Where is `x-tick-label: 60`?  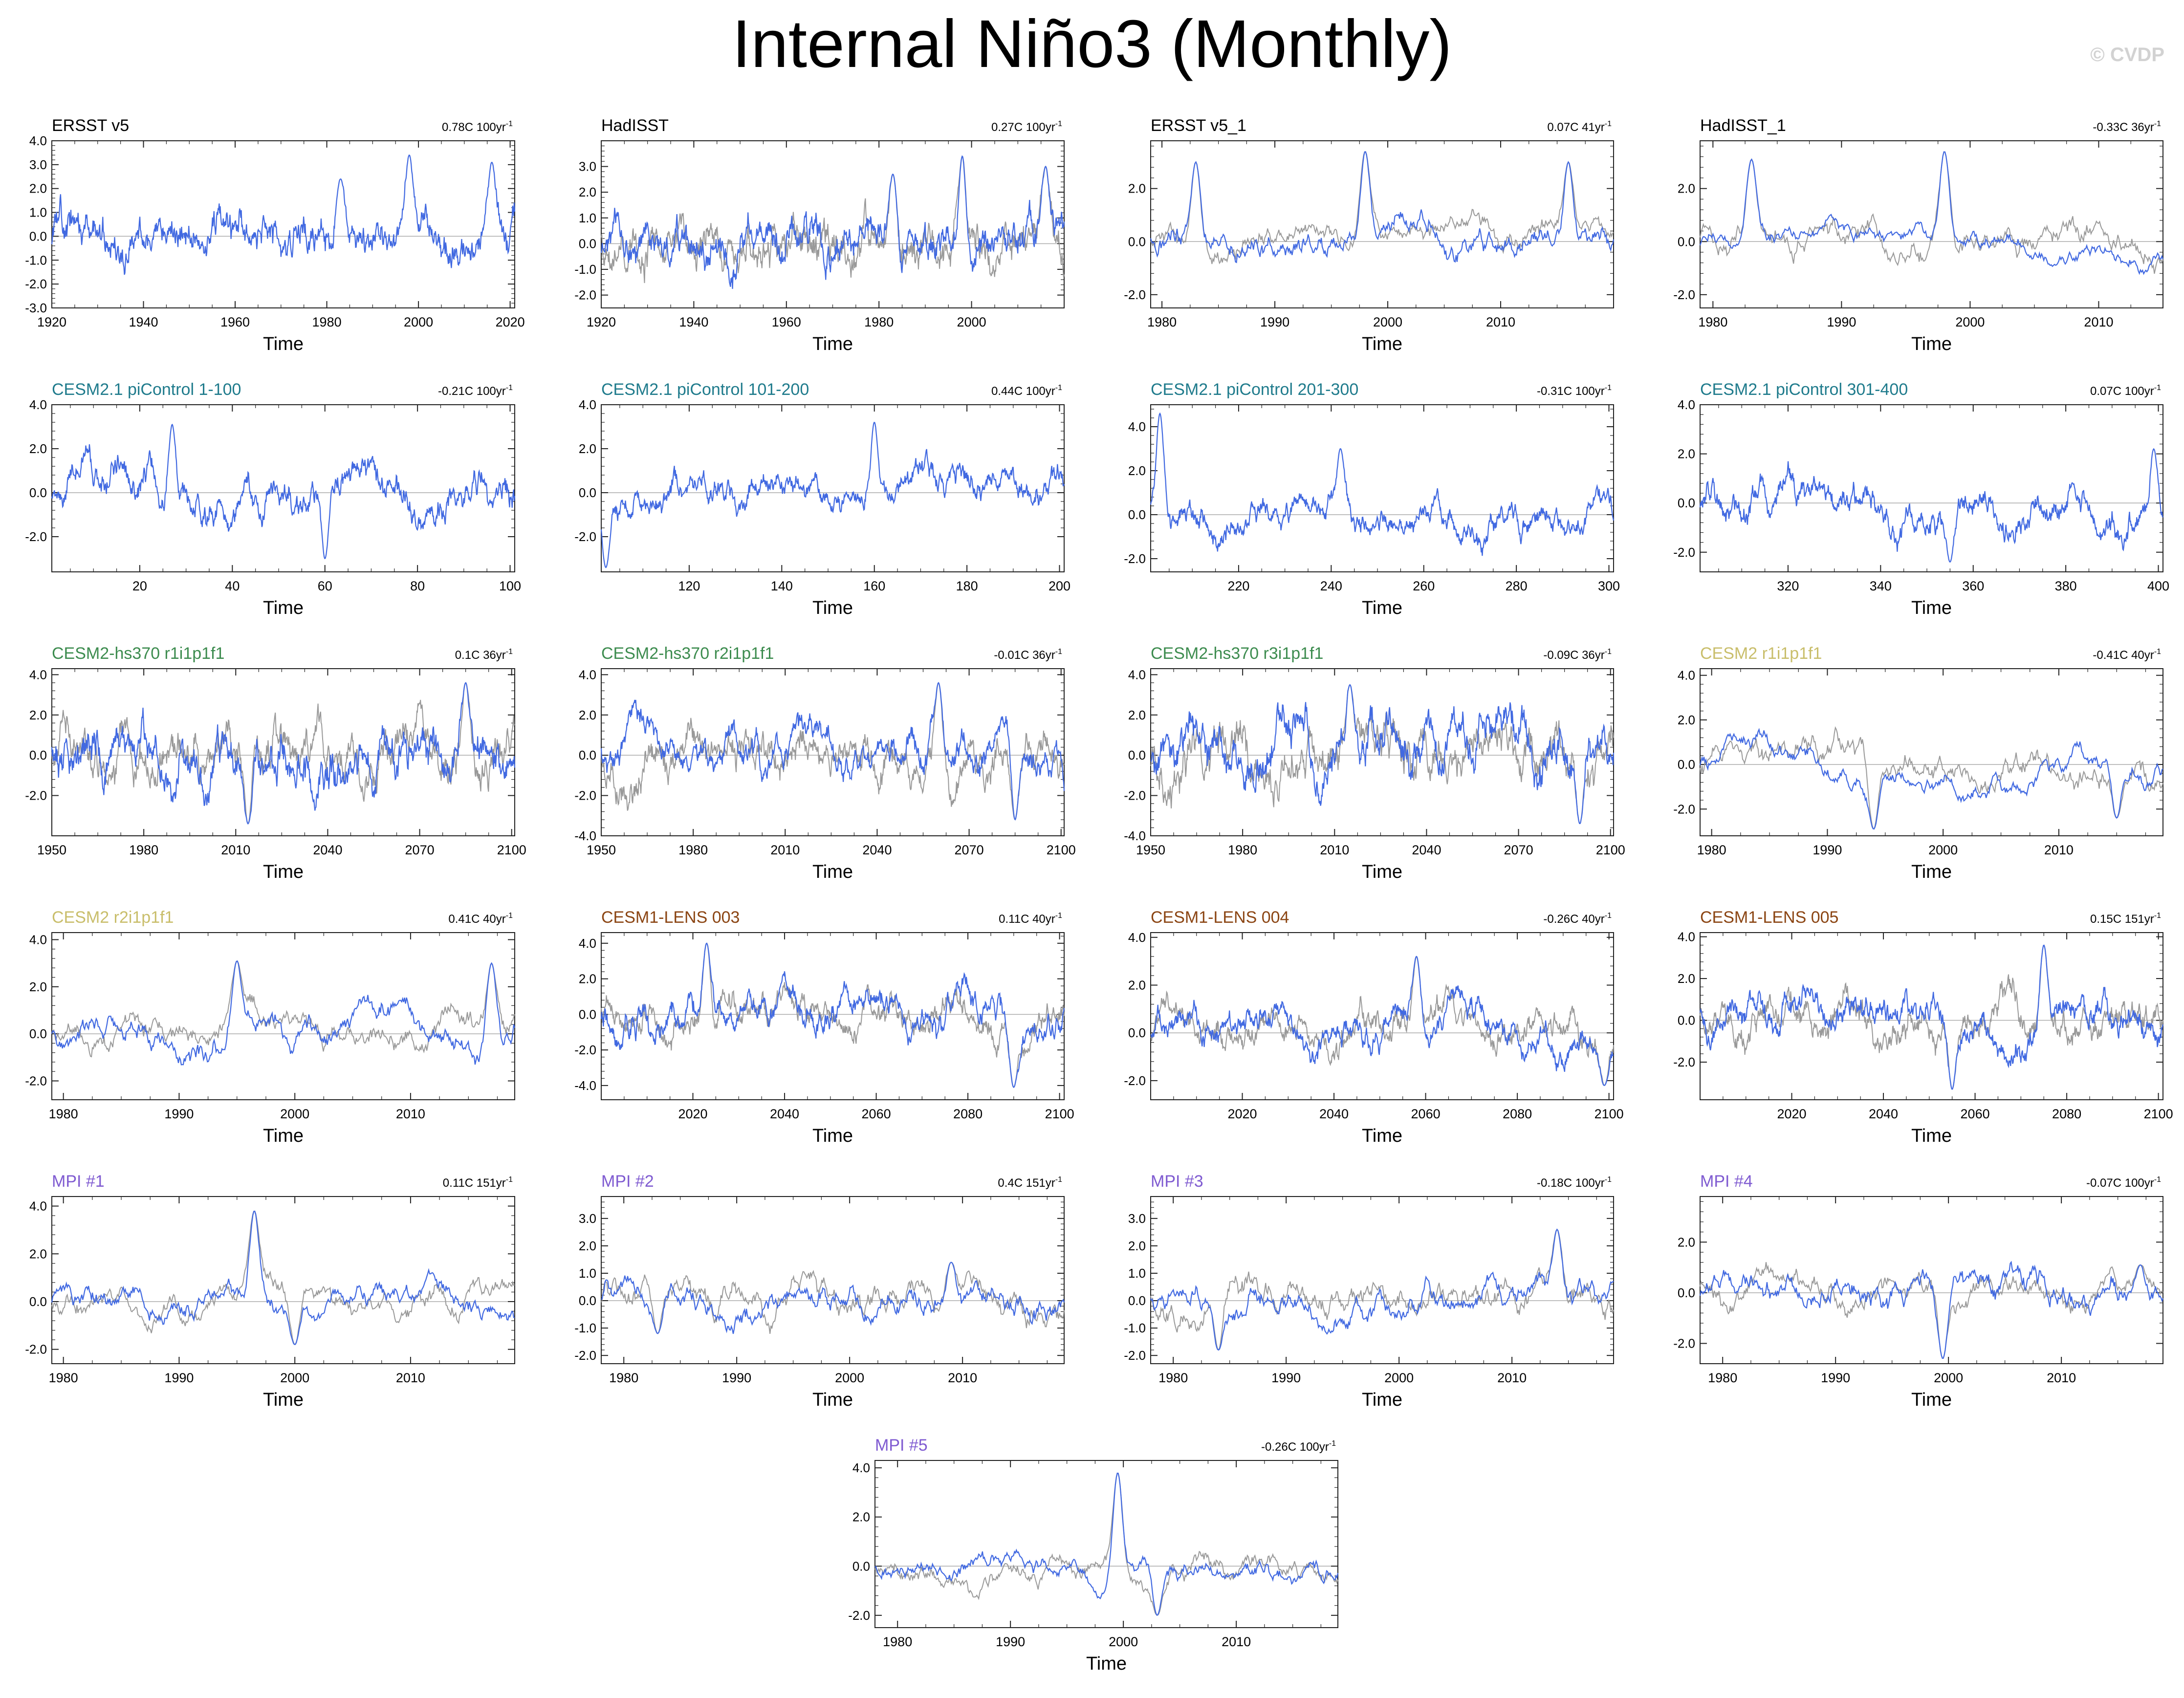 x-tick-label: 60 is located at coordinates (325, 586).